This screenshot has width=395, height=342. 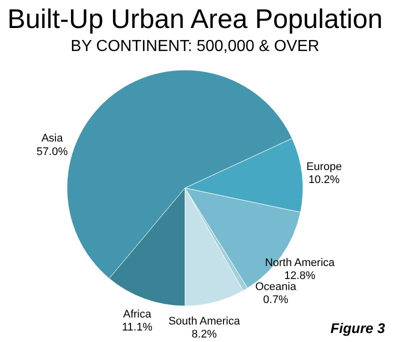 What do you see at coordinates (300, 276) in the screenshot?
I see `data-label: 12.8%` at bounding box center [300, 276].